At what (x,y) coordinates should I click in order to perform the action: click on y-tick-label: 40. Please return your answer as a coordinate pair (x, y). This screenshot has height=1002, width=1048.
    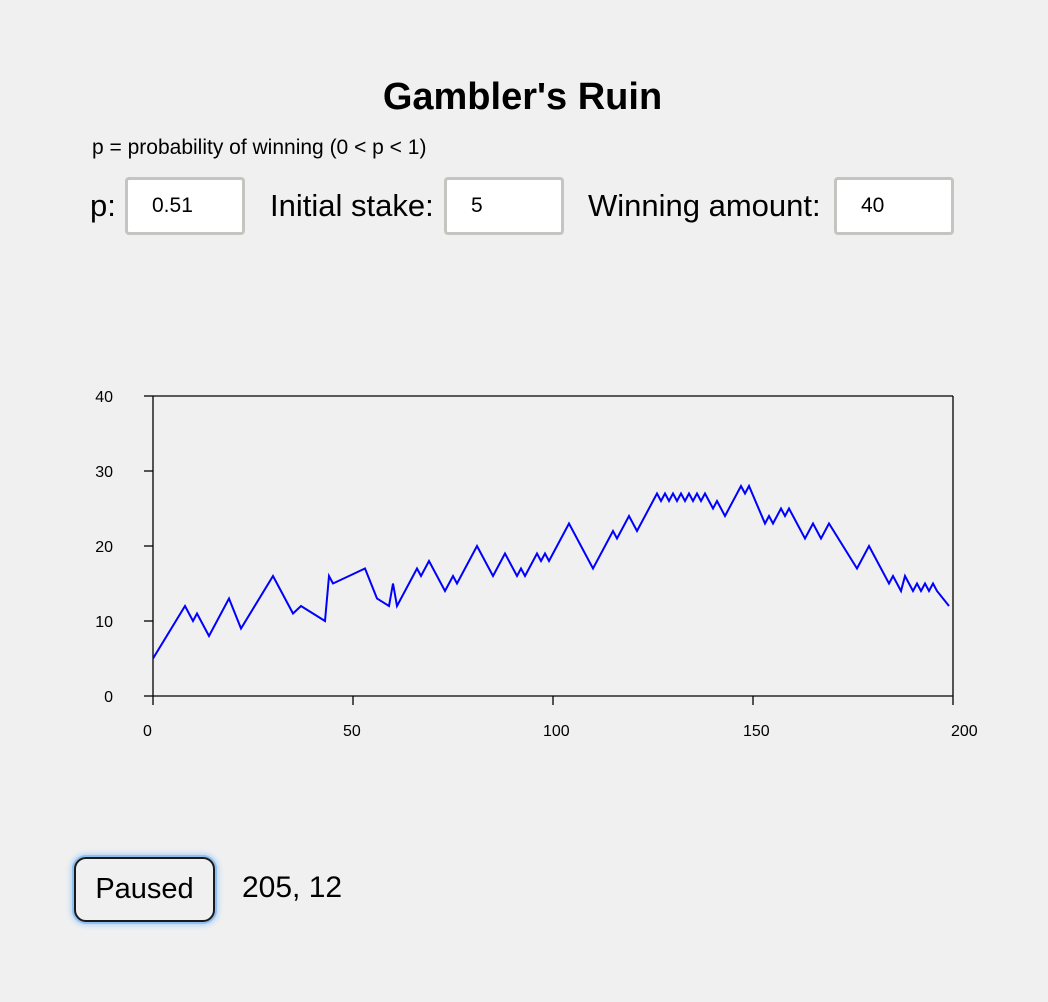
    Looking at the image, I should click on (104, 397).